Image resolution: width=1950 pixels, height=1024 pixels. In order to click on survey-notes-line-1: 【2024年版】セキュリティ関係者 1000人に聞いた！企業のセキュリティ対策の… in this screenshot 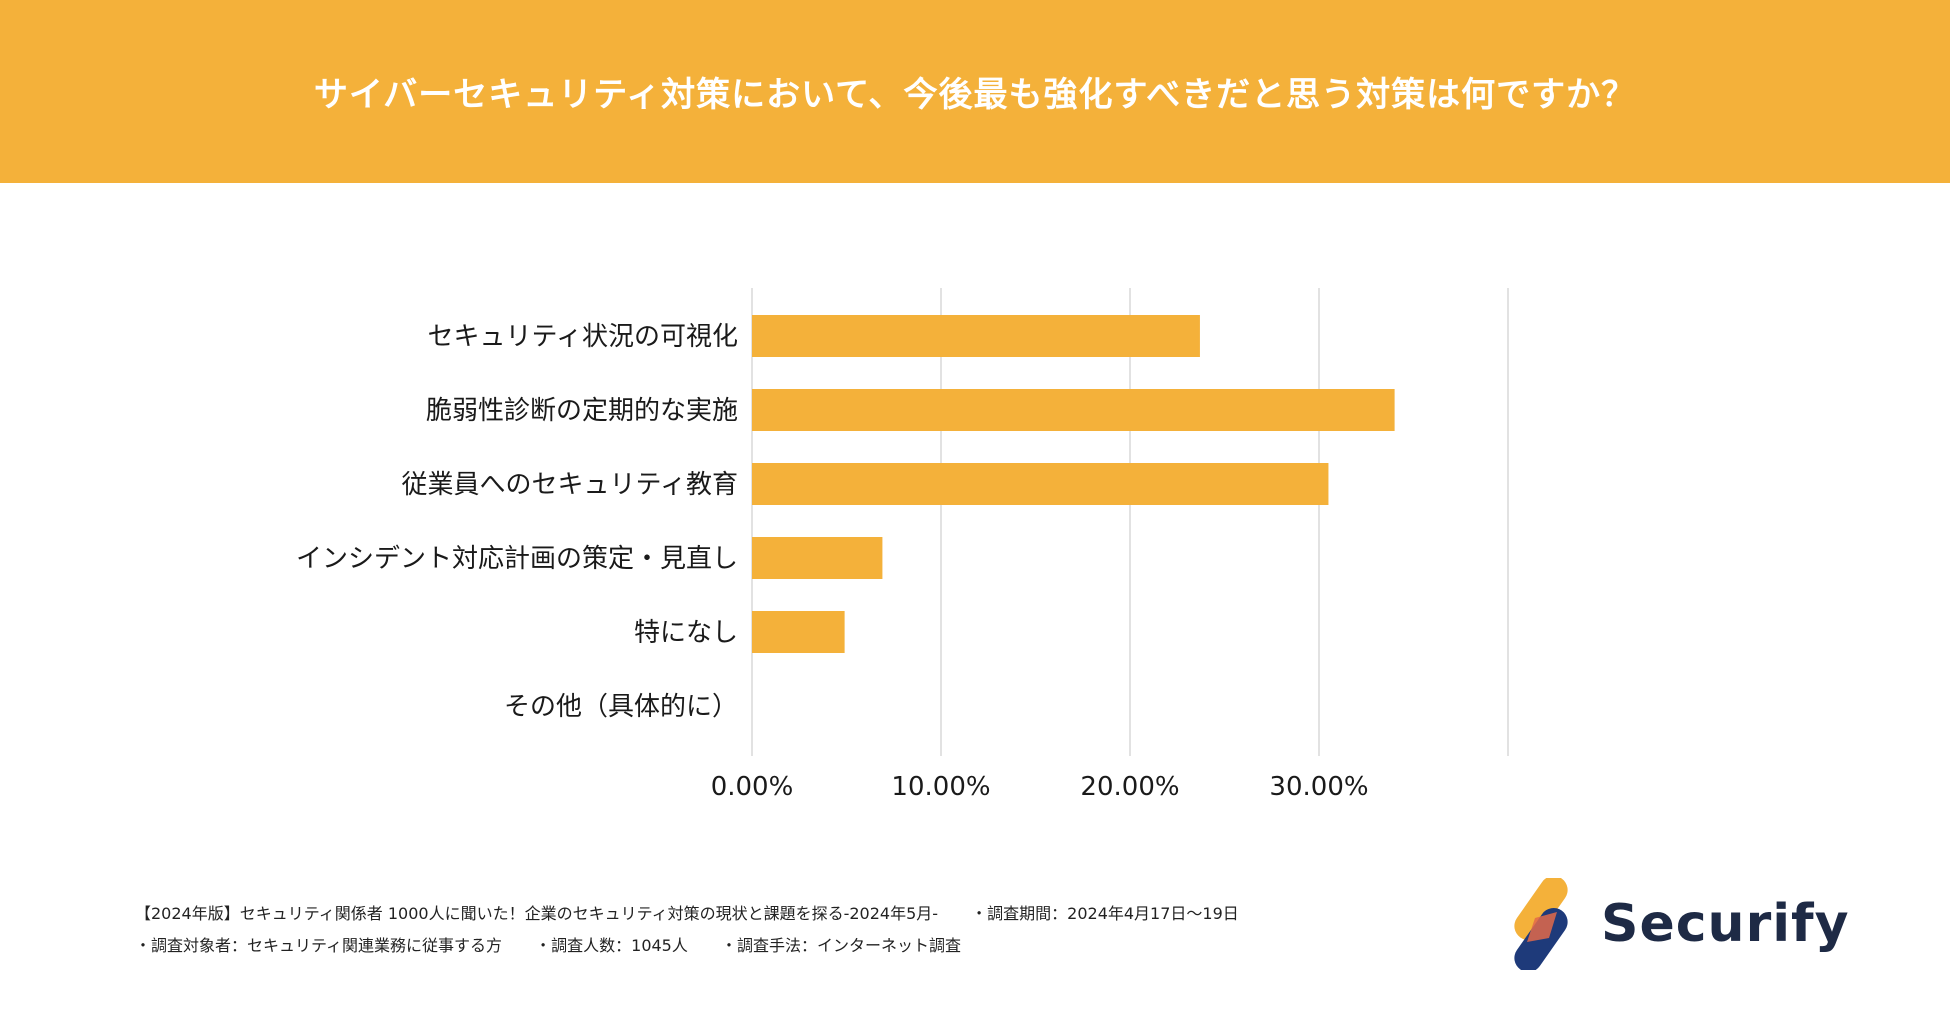, I will do `click(701, 914)`.